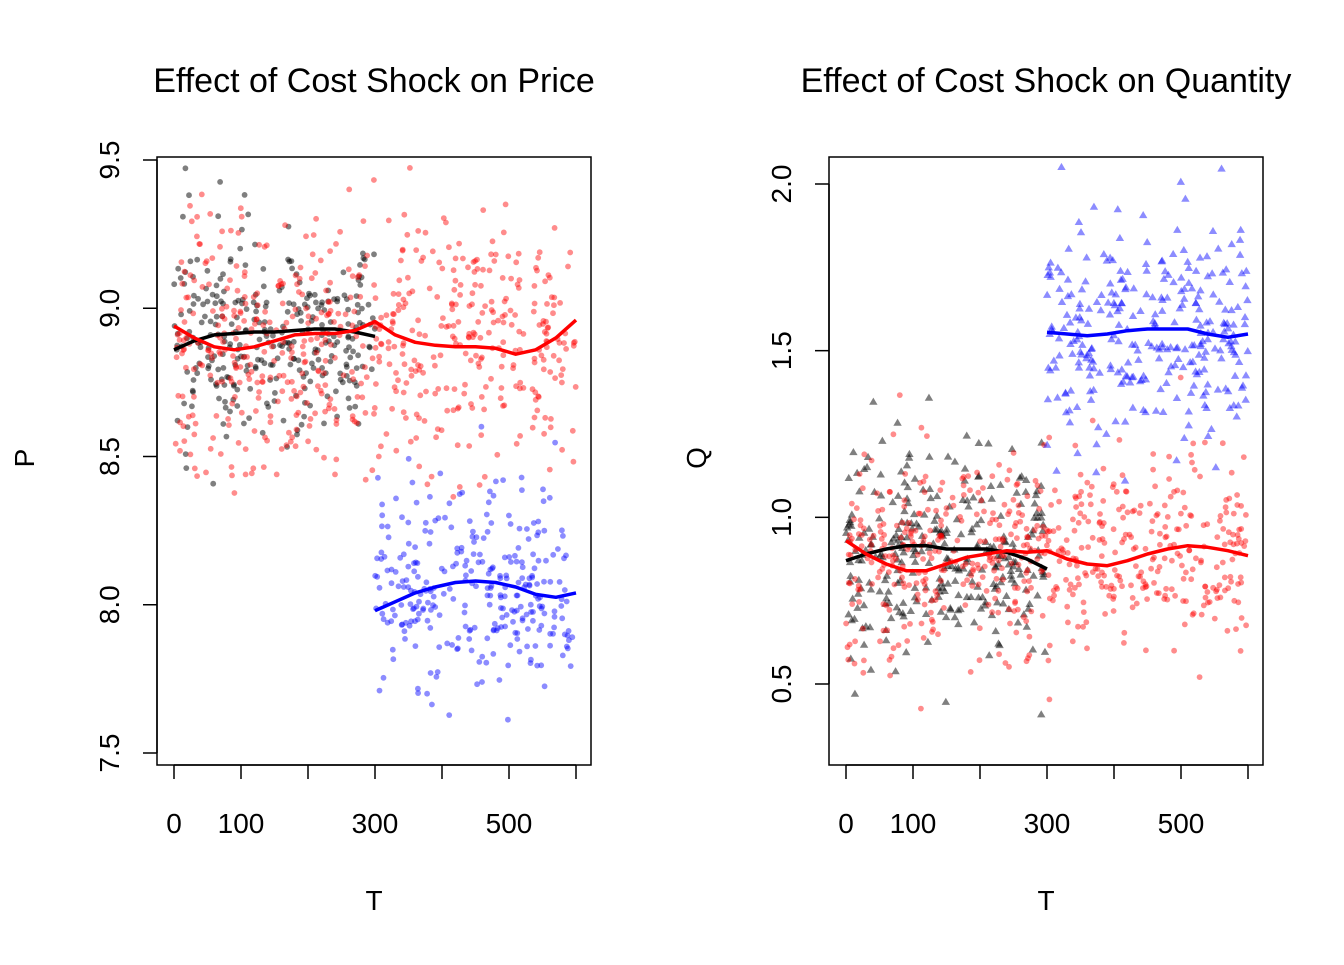 The width and height of the screenshot is (1344, 965). I want to click on x-axis-label: T, so click(1045, 900).